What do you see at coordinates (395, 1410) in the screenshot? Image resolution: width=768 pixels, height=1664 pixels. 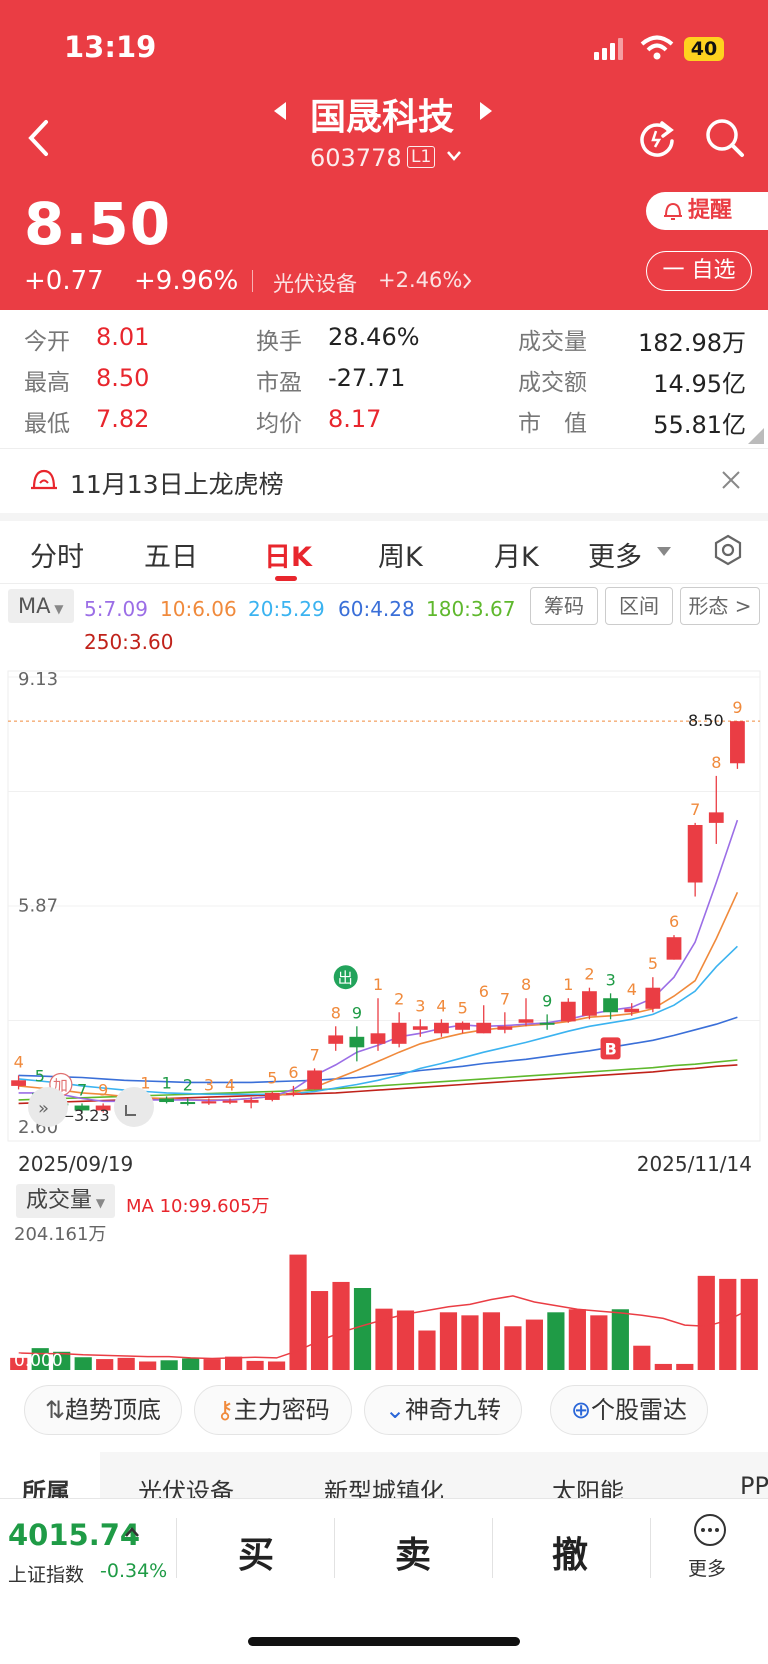 I see `nine-turn-icon: ⌄` at bounding box center [395, 1410].